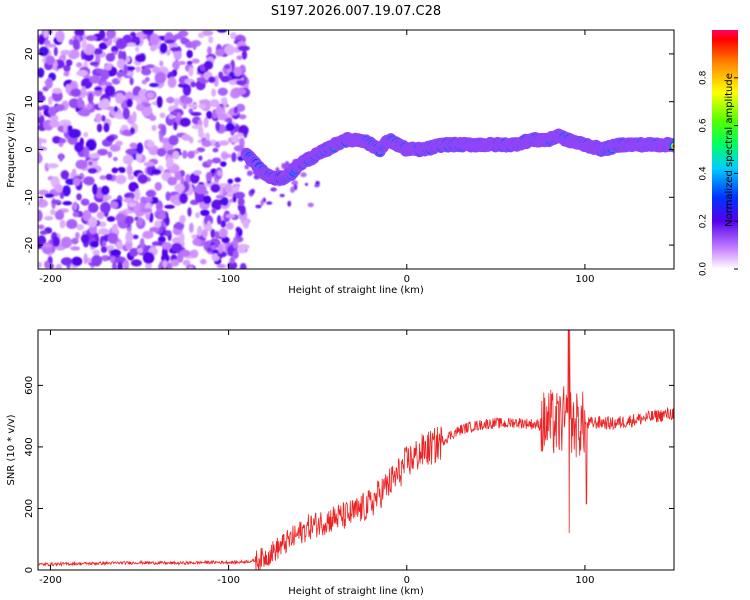 This screenshot has height=600, width=750. What do you see at coordinates (228, 580) in the screenshot?
I see `snr-x-tick-label: -100` at bounding box center [228, 580].